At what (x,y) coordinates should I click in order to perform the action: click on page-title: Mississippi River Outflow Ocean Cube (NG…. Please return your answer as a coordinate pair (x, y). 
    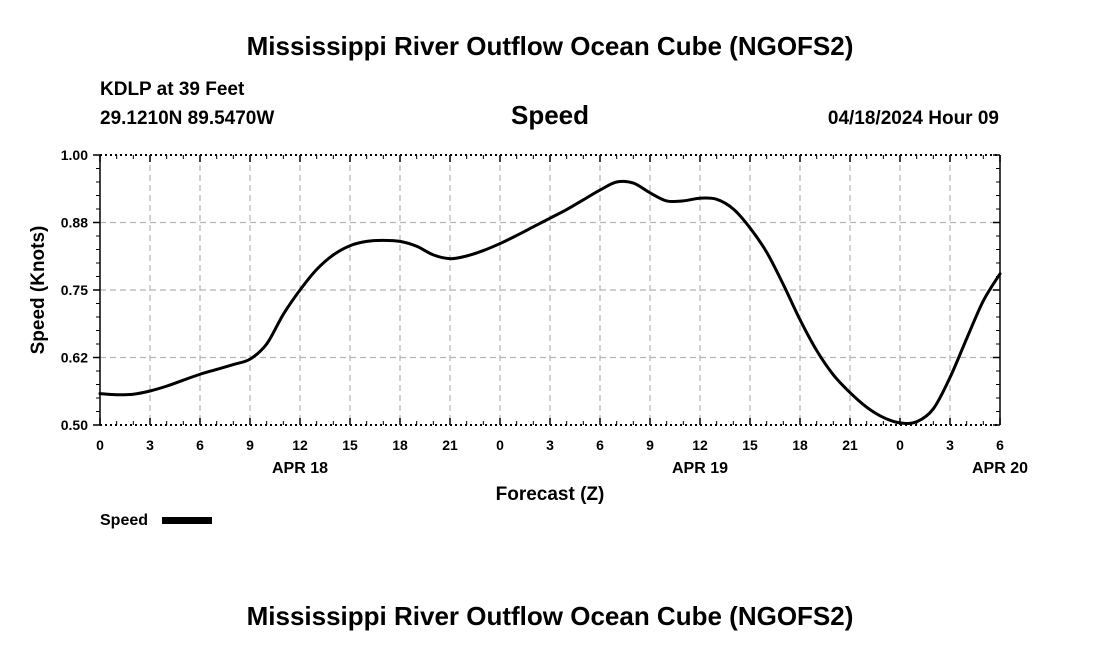
    Looking at the image, I should click on (550, 46).